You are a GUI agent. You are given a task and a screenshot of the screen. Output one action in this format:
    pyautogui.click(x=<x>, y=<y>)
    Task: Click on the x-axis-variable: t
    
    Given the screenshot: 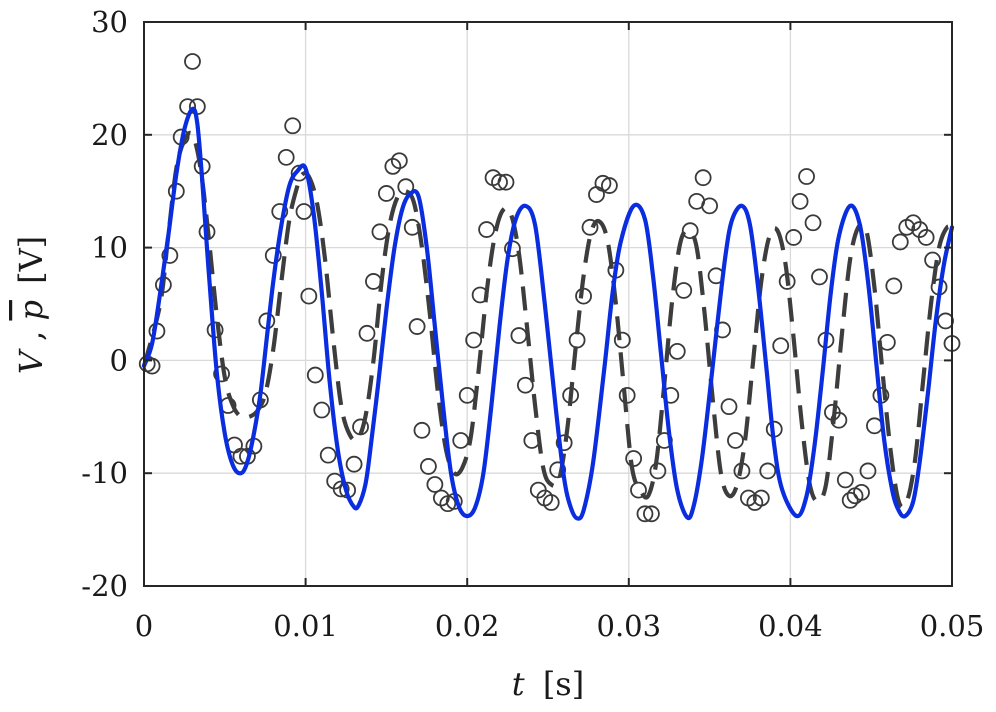 What is the action you would take?
    pyautogui.click(x=518, y=684)
    